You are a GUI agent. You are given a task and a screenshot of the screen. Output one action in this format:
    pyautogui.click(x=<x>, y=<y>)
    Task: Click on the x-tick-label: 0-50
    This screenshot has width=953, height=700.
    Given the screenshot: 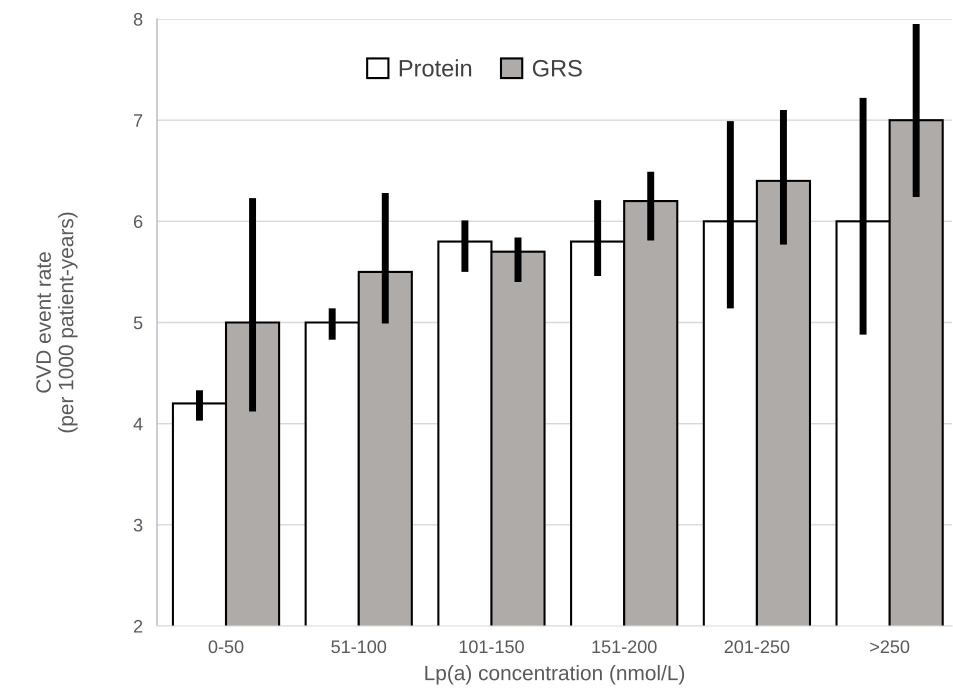 What is the action you would take?
    pyautogui.click(x=226, y=647)
    